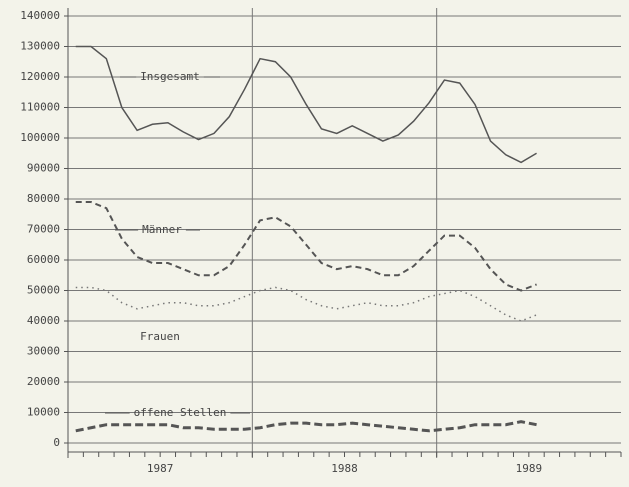 The width and height of the screenshot is (629, 487). I want to click on y-tick-label: 70000, so click(43, 229).